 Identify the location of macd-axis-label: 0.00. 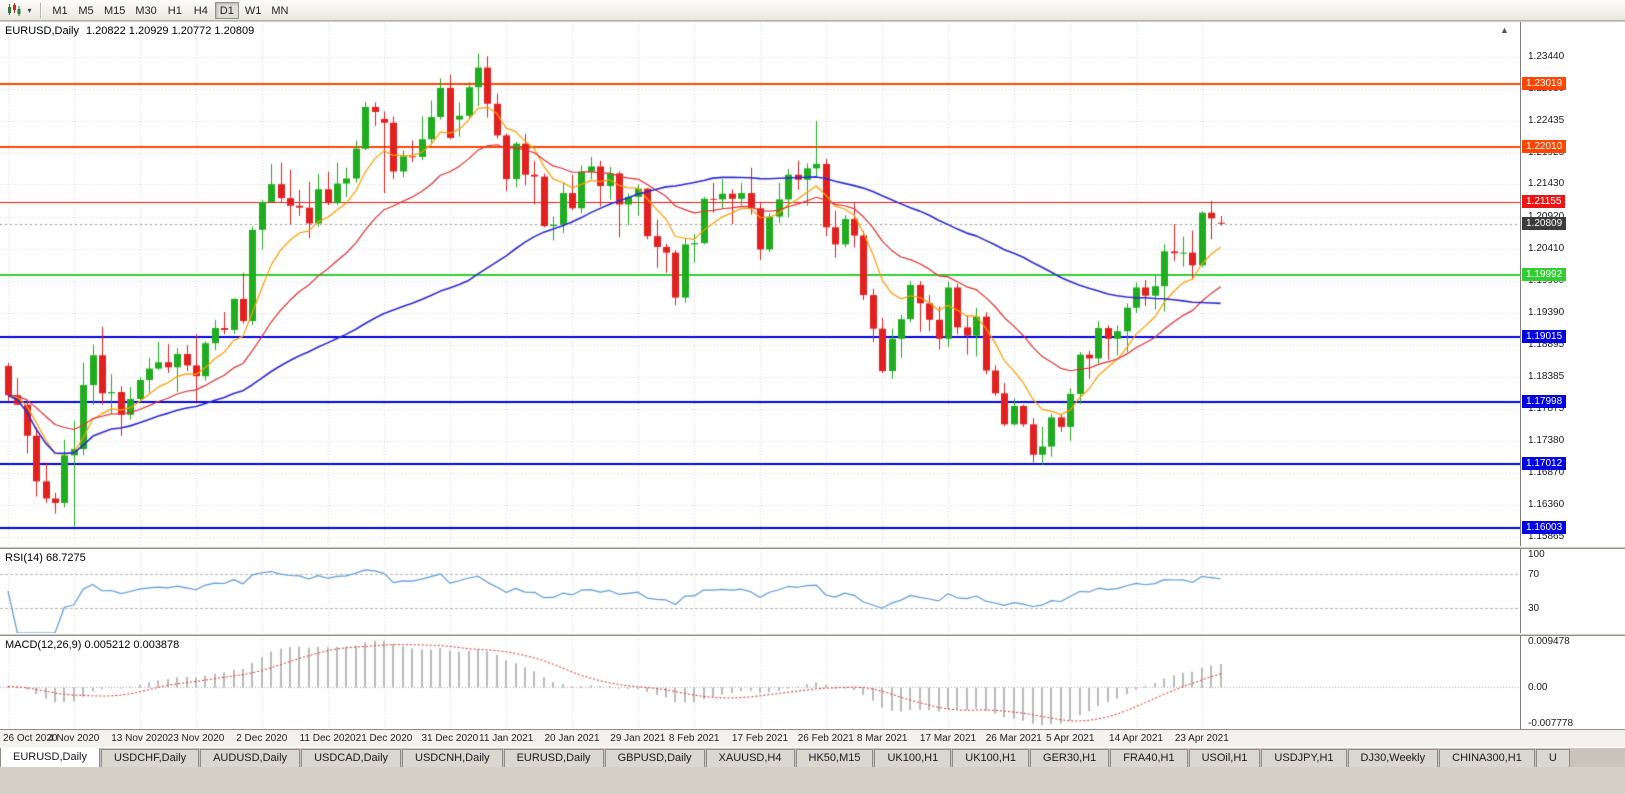
(1538, 687).